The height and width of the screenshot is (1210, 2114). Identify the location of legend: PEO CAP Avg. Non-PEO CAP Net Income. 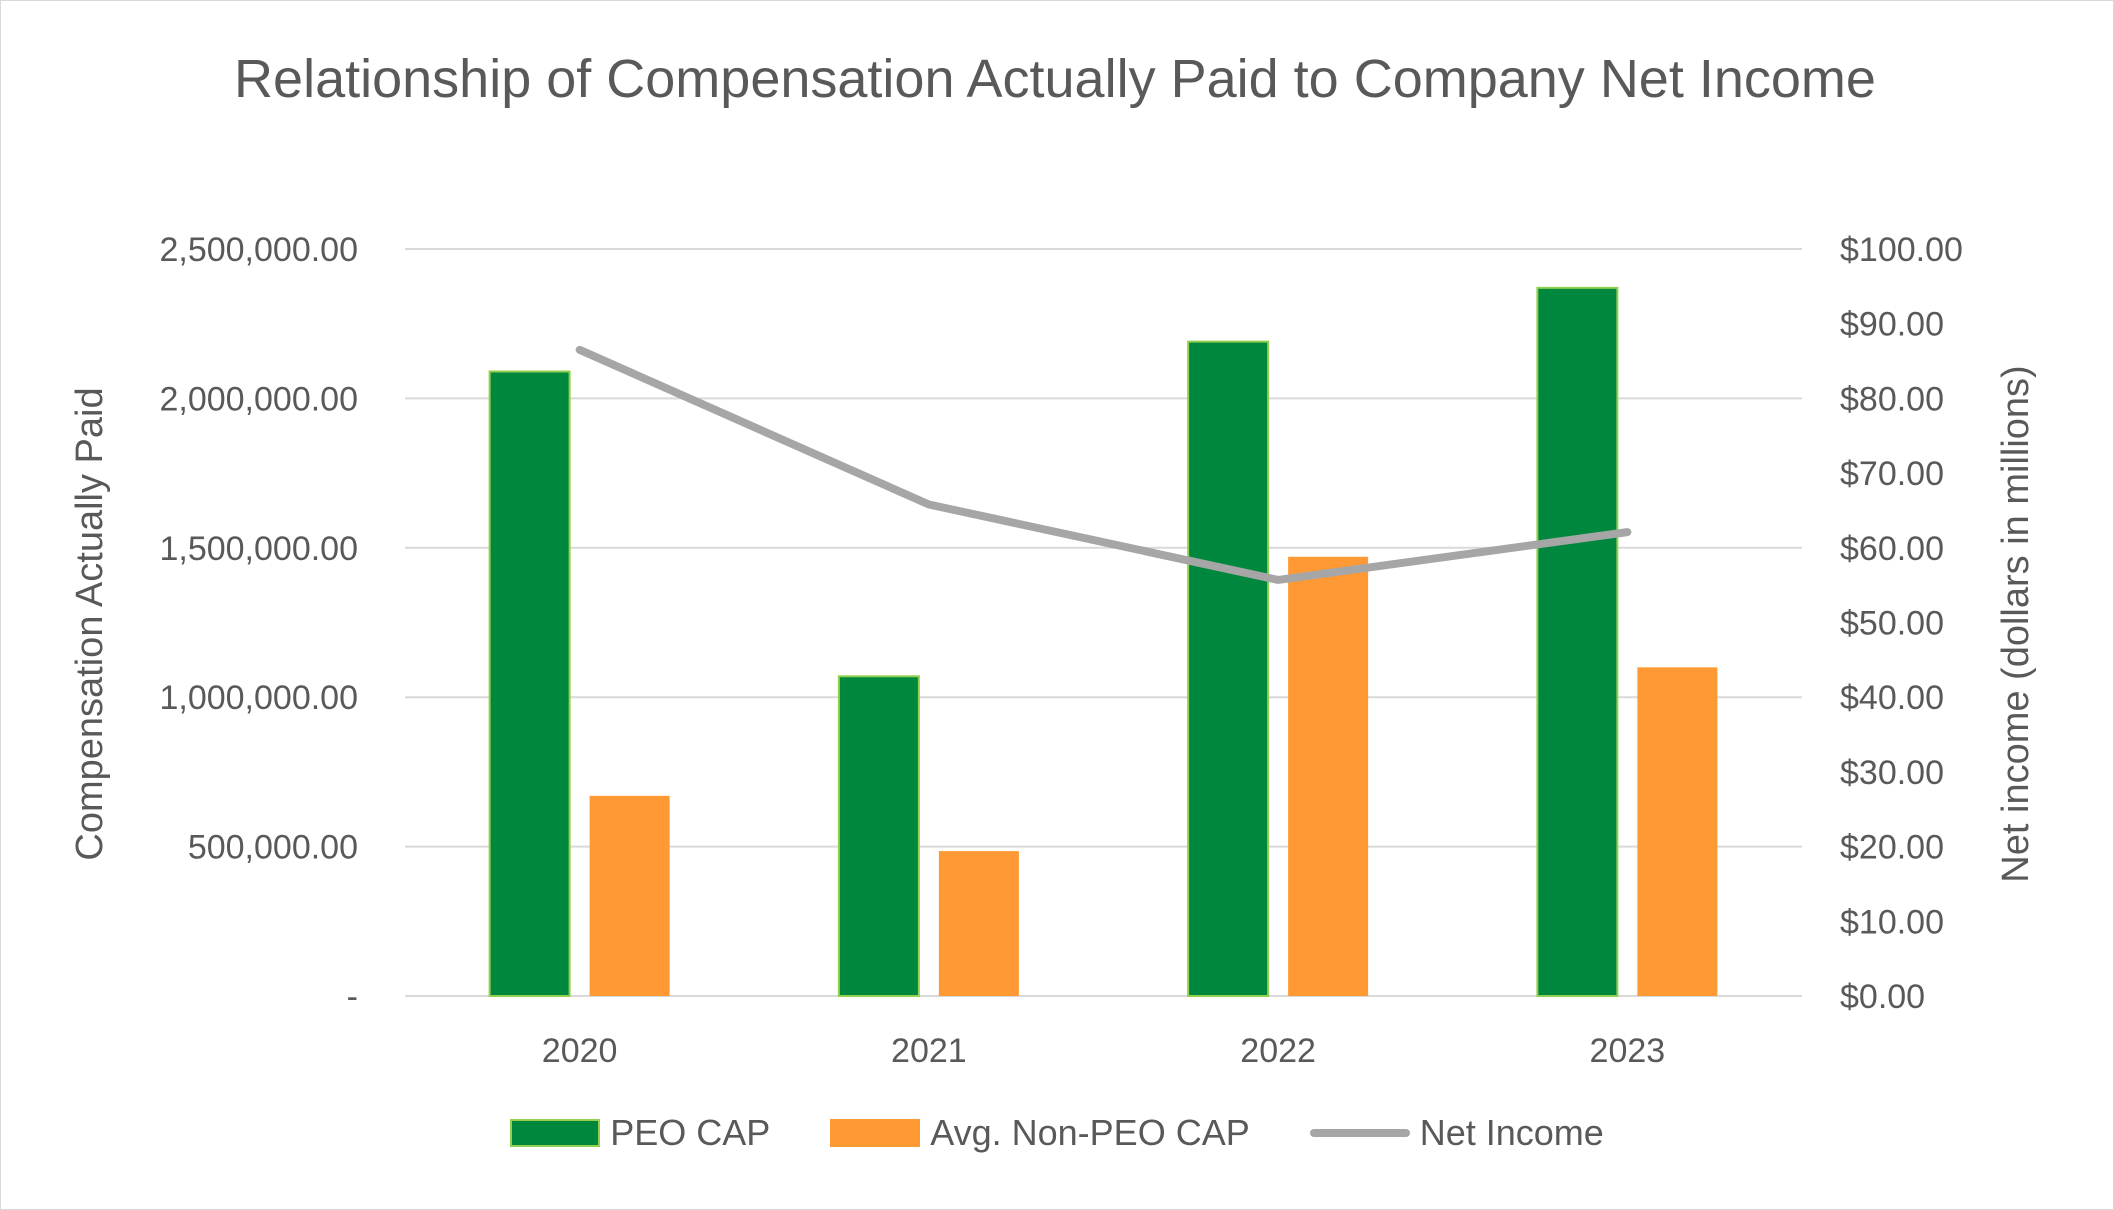
(1057, 1133).